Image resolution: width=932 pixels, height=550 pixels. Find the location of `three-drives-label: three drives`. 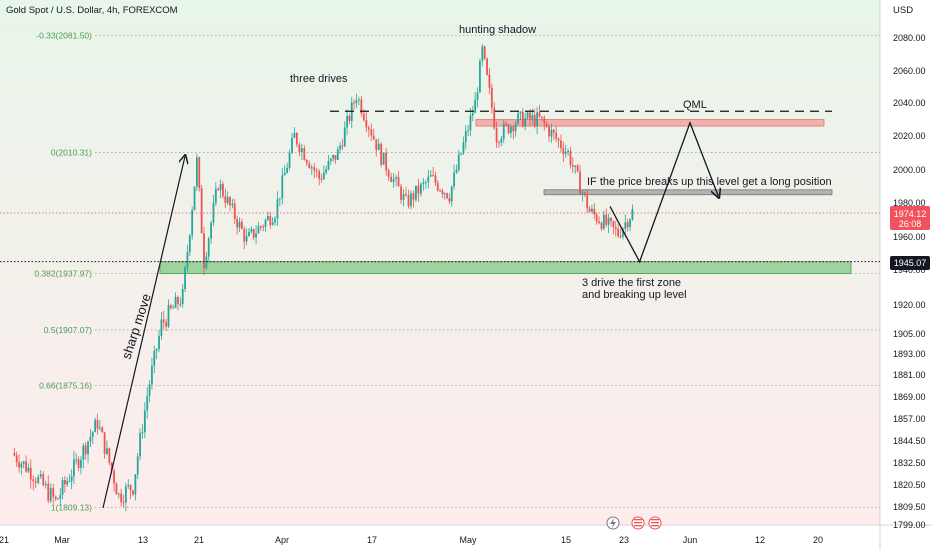

three-drives-label: three drives is located at coordinates (319, 79).